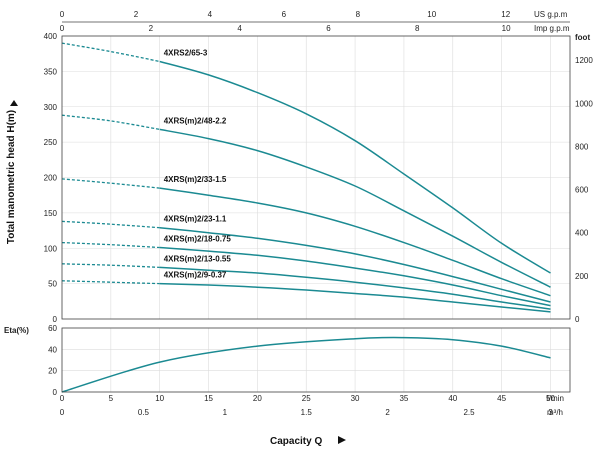  I want to click on y-tick-right-foot: 600, so click(582, 190).